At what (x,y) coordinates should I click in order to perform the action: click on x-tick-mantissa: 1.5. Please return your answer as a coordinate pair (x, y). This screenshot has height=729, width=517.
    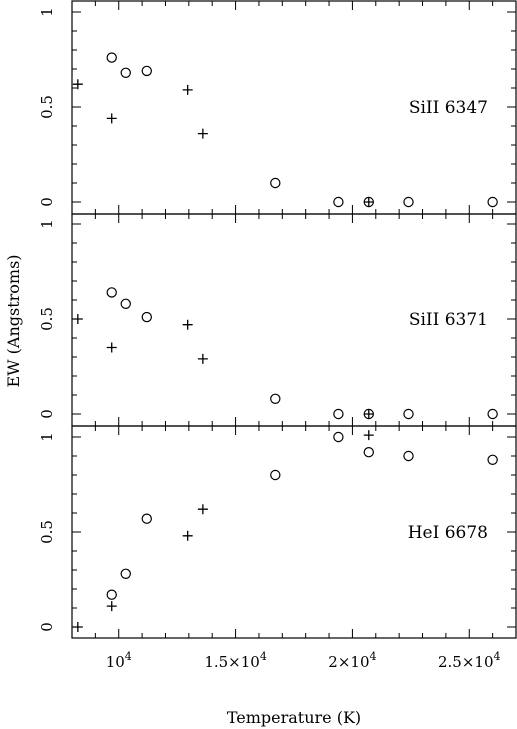
    Looking at the image, I should click on (216, 662).